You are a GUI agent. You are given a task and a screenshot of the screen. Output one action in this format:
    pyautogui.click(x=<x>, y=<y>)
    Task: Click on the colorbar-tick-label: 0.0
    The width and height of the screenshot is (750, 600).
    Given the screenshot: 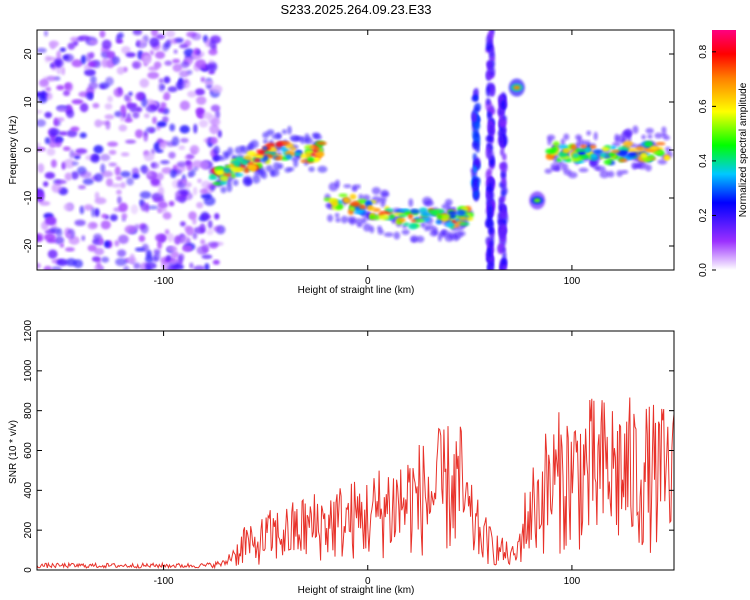 What is the action you would take?
    pyautogui.click(x=703, y=270)
    